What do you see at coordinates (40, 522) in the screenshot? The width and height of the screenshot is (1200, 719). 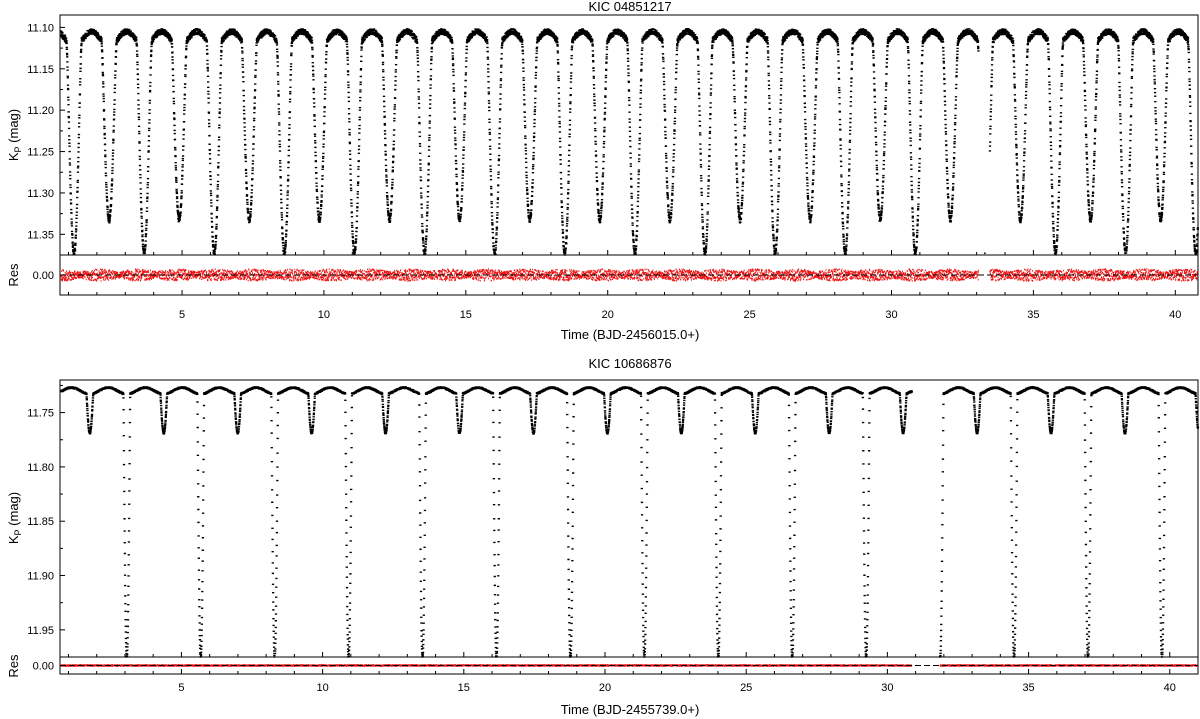 I see `y-tick-label: 11.85` at bounding box center [40, 522].